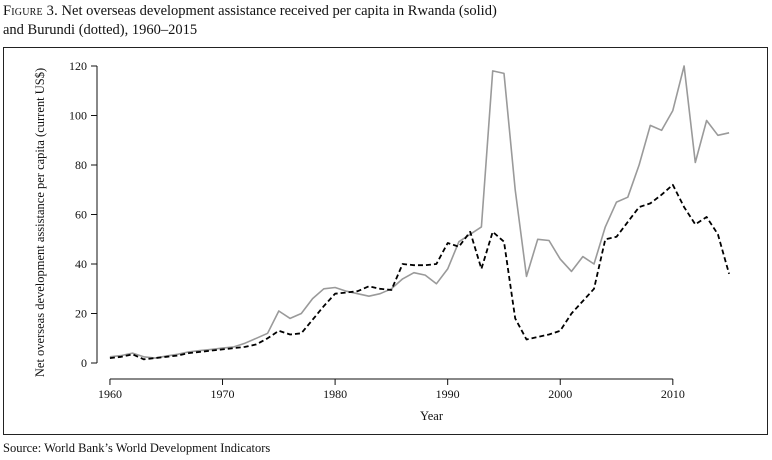  What do you see at coordinates (78, 116) in the screenshot?
I see `y-tick-label: 100` at bounding box center [78, 116].